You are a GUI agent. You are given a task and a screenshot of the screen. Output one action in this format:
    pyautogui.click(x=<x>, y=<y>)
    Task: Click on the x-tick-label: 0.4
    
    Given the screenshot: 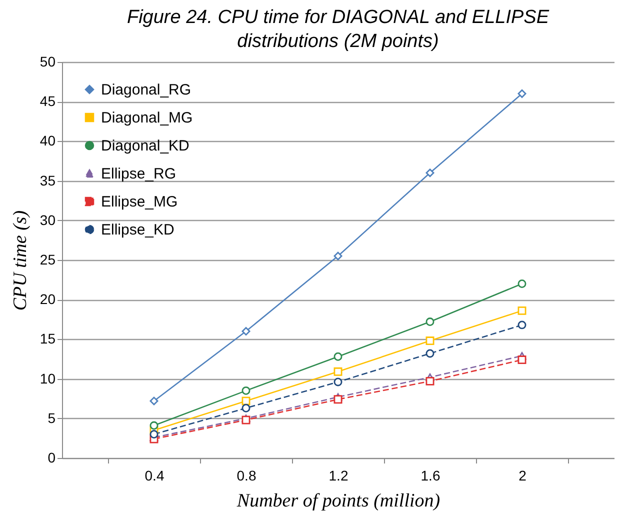 What is the action you would take?
    pyautogui.click(x=154, y=476)
    